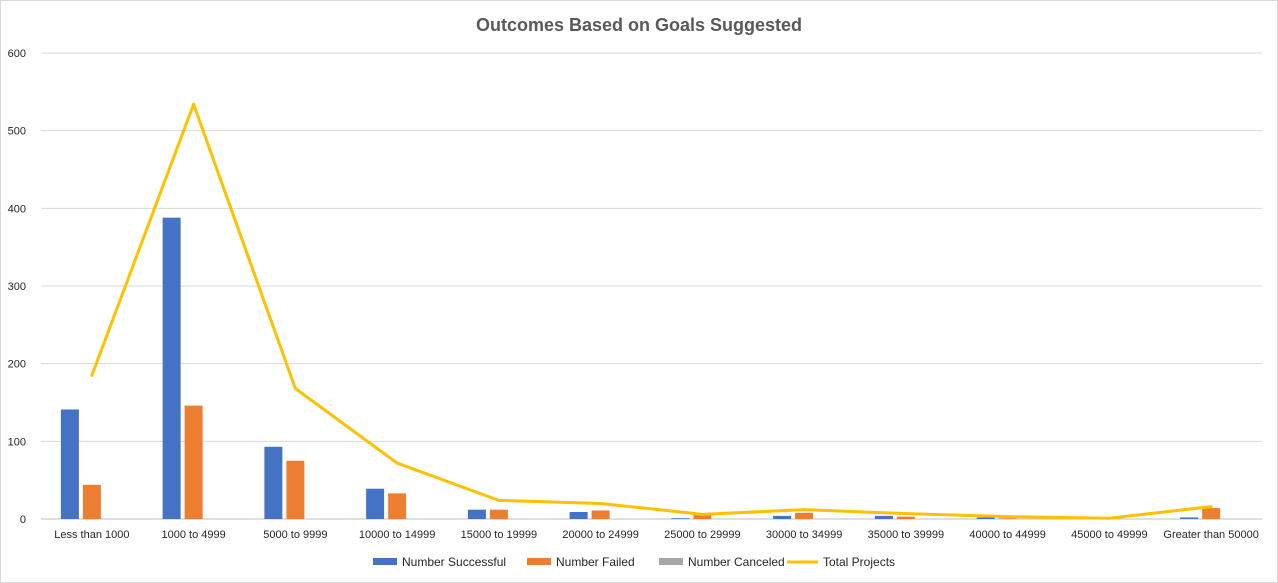  Describe the element at coordinates (17, 132) in the screenshot. I see `y-tick-label: 500` at that location.